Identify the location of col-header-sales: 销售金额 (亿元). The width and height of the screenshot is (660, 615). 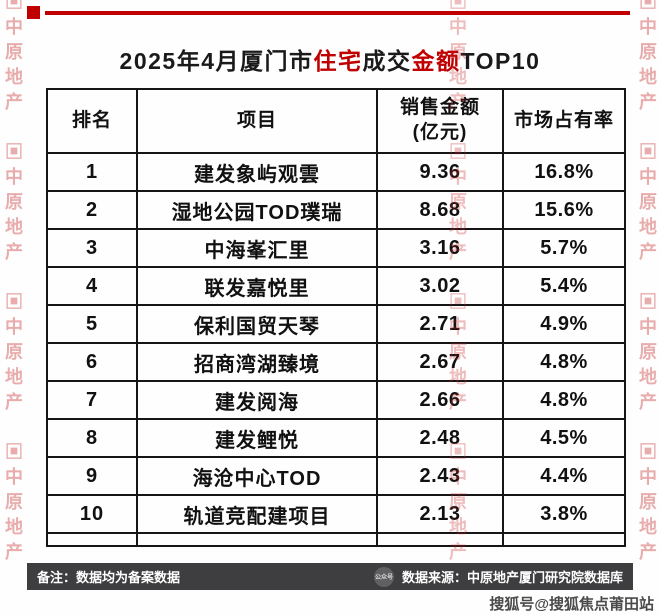
(440, 121).